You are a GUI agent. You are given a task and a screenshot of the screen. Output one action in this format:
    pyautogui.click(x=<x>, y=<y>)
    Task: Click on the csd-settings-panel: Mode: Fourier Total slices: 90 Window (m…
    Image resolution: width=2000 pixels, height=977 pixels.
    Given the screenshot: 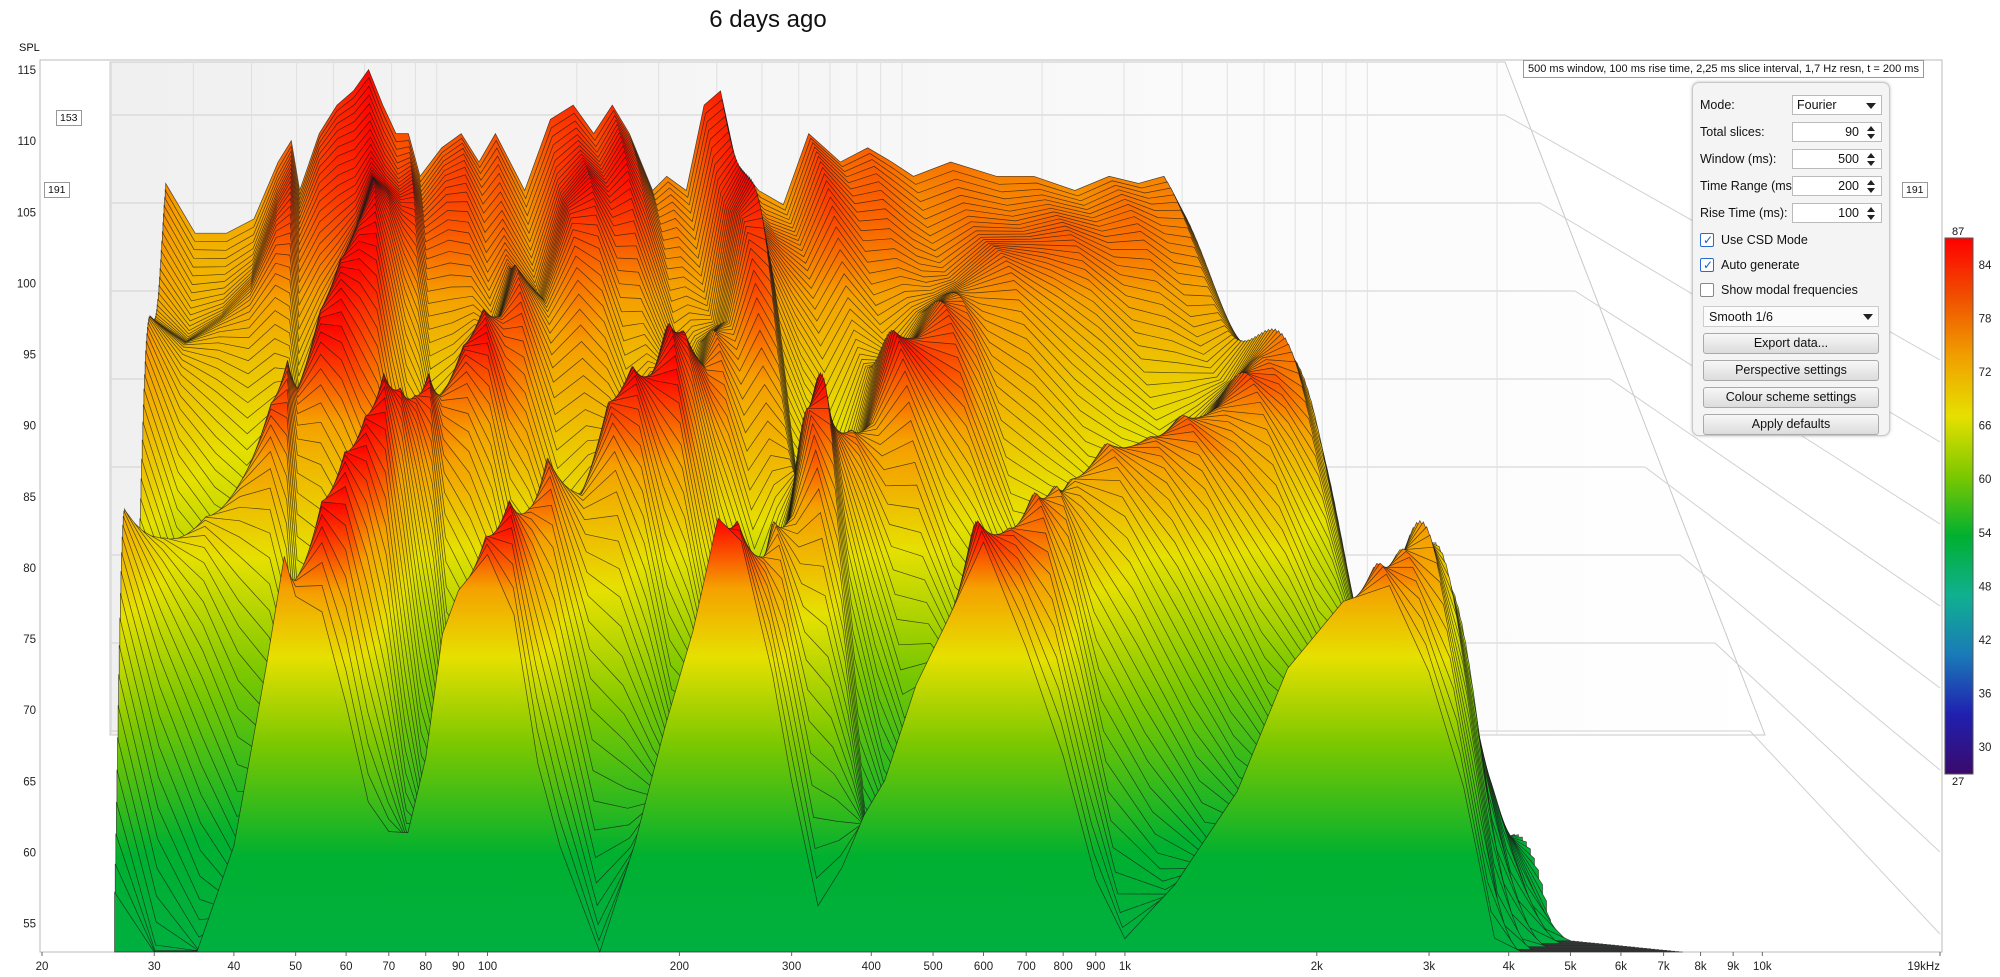 What is the action you would take?
    pyautogui.click(x=1791, y=259)
    